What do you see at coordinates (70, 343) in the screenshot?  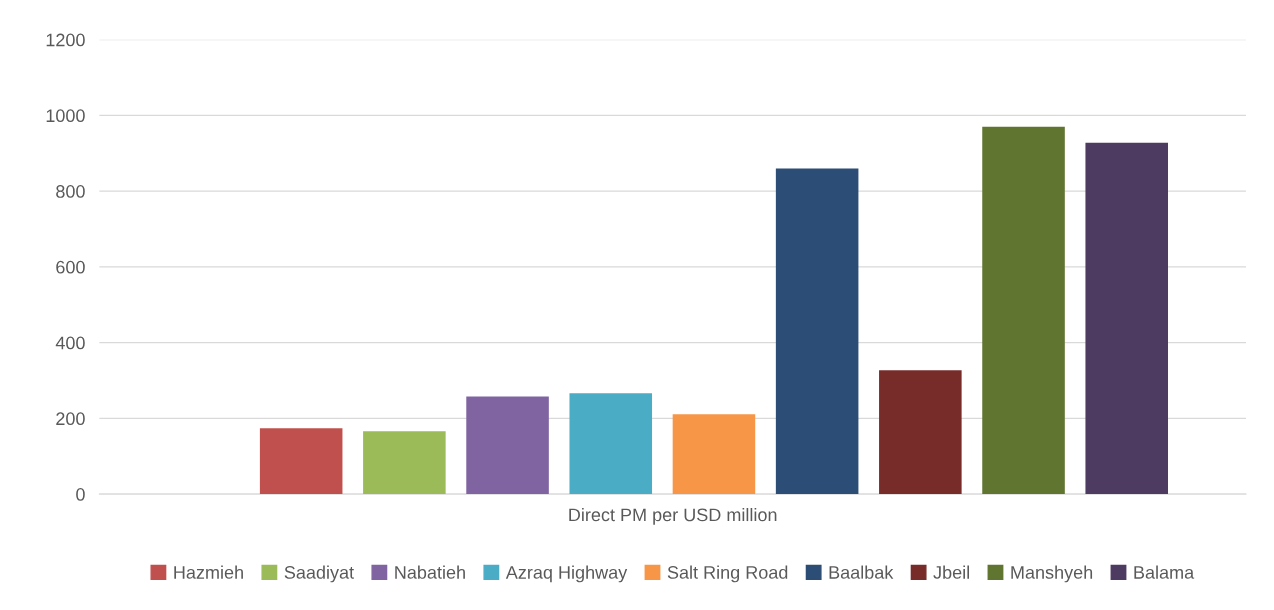 I see `y-tick-label: 400` at bounding box center [70, 343].